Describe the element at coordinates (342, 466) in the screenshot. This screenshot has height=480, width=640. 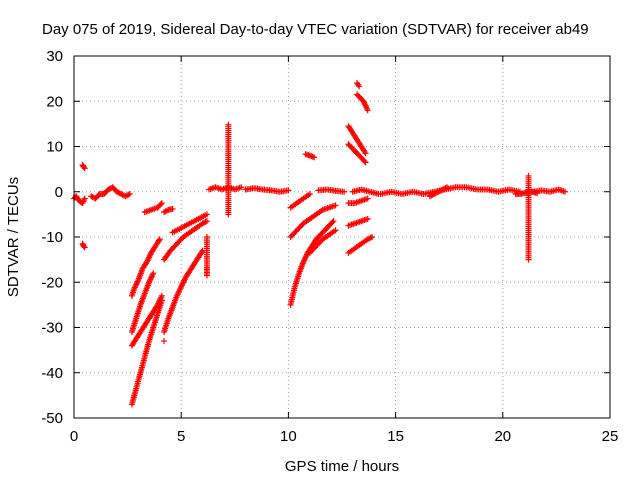
I see `x-axis-label: GPS time / hours` at that location.